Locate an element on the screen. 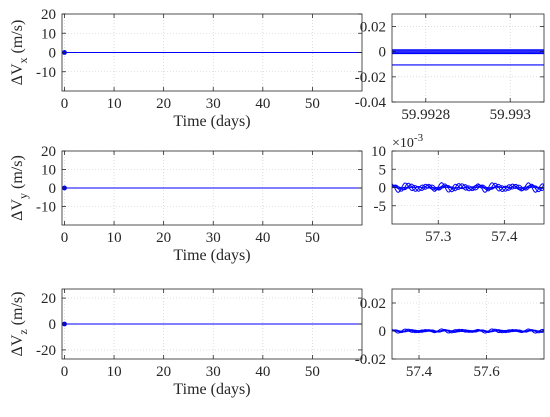  y-axis-label: ΔVx (m/s) is located at coordinates (19, 53).